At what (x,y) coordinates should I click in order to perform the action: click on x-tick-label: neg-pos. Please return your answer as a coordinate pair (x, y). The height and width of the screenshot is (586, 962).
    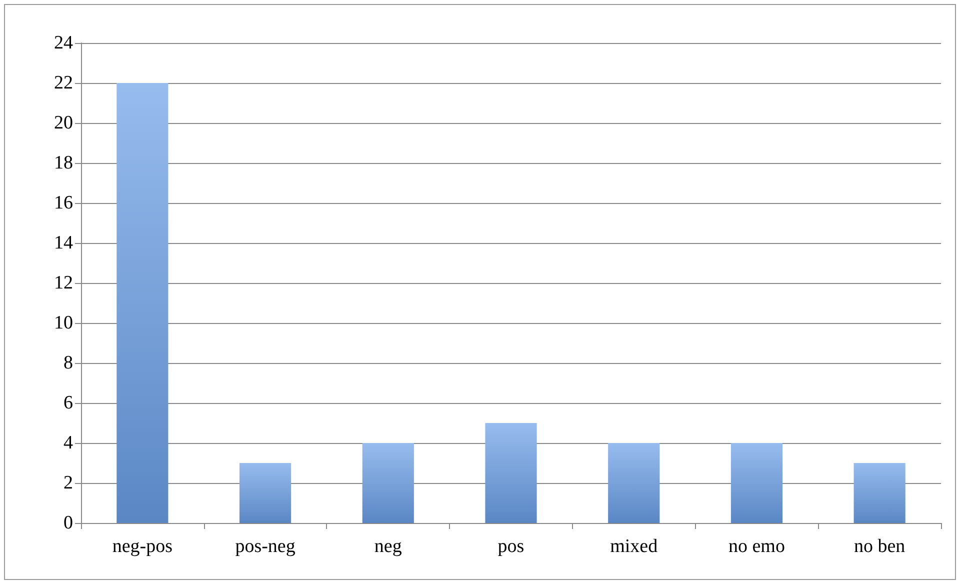
    Looking at the image, I should click on (142, 546).